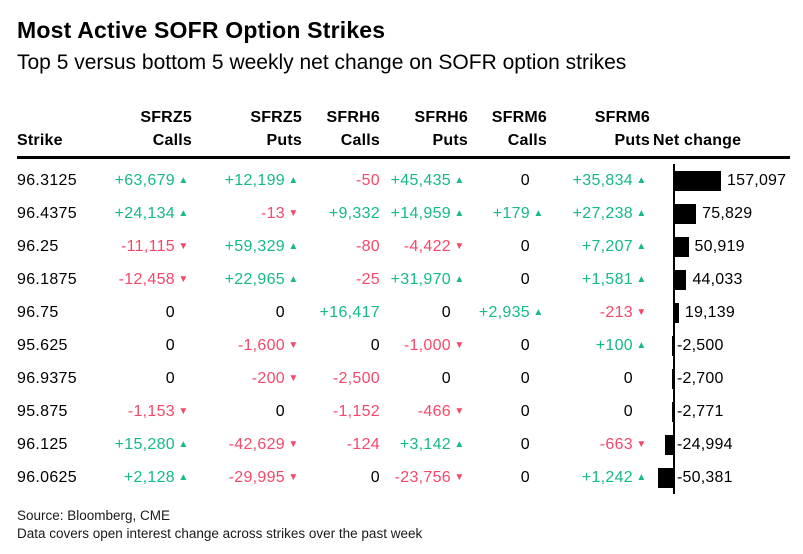 The height and width of the screenshot is (554, 803). What do you see at coordinates (427, 345) in the screenshot?
I see `value-text: -1,000` at bounding box center [427, 345].